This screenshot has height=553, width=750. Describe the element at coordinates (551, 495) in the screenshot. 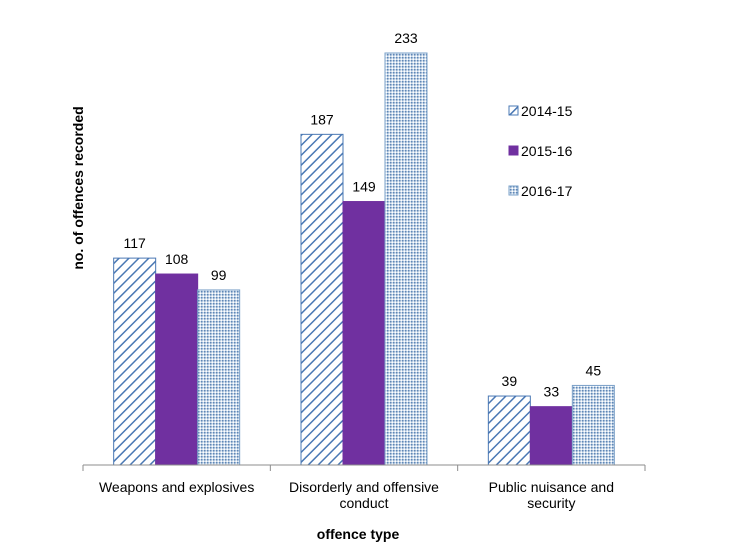

I see `category-label-2: Public nuisance and security` at that location.